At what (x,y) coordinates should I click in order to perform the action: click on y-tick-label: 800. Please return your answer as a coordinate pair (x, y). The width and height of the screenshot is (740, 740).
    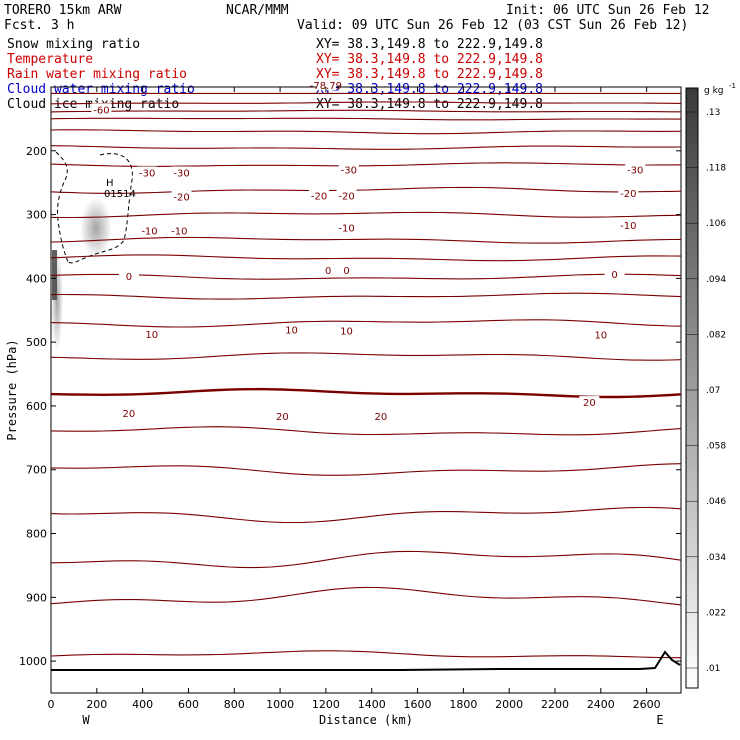
    Looking at the image, I should click on (36, 534).